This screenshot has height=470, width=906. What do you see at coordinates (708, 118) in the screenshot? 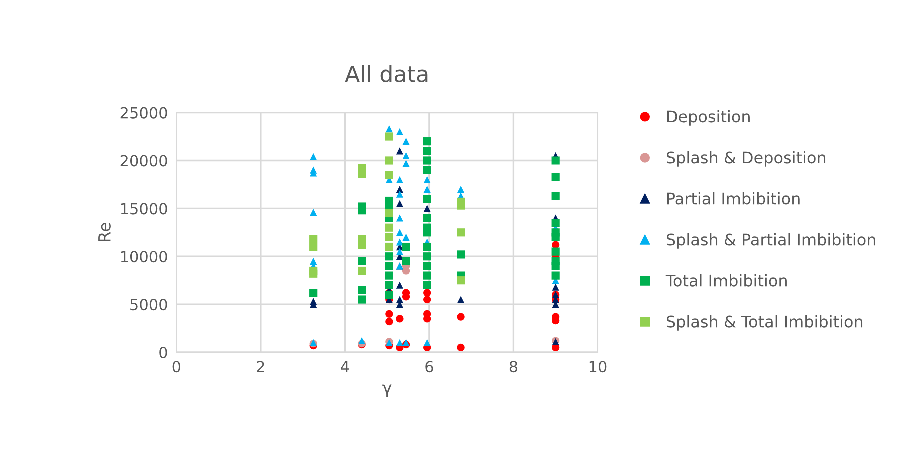
I see `legend-label: Deposition` at bounding box center [708, 118].